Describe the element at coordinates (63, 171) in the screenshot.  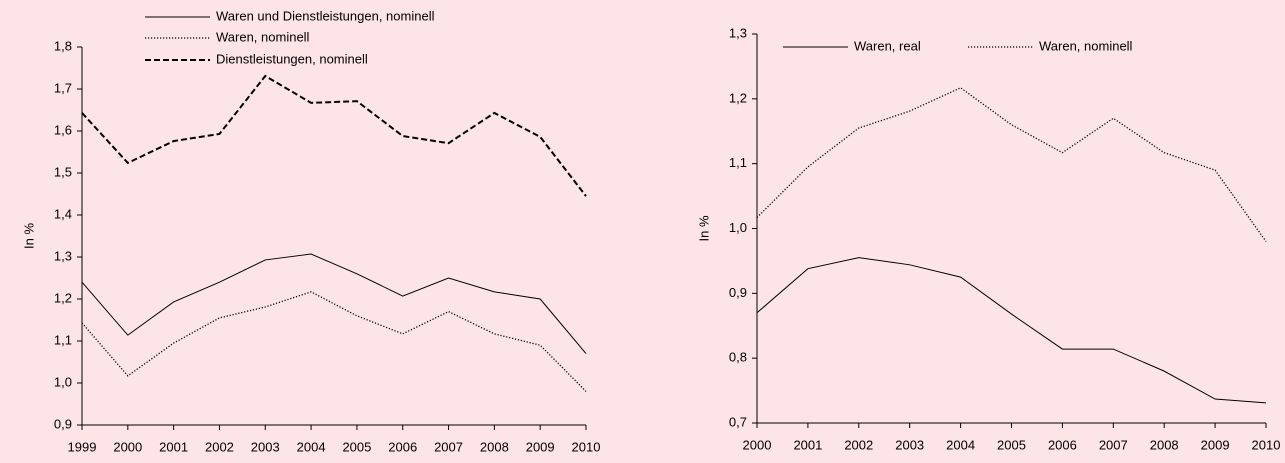
I see `y-tick-label: 1,5` at that location.